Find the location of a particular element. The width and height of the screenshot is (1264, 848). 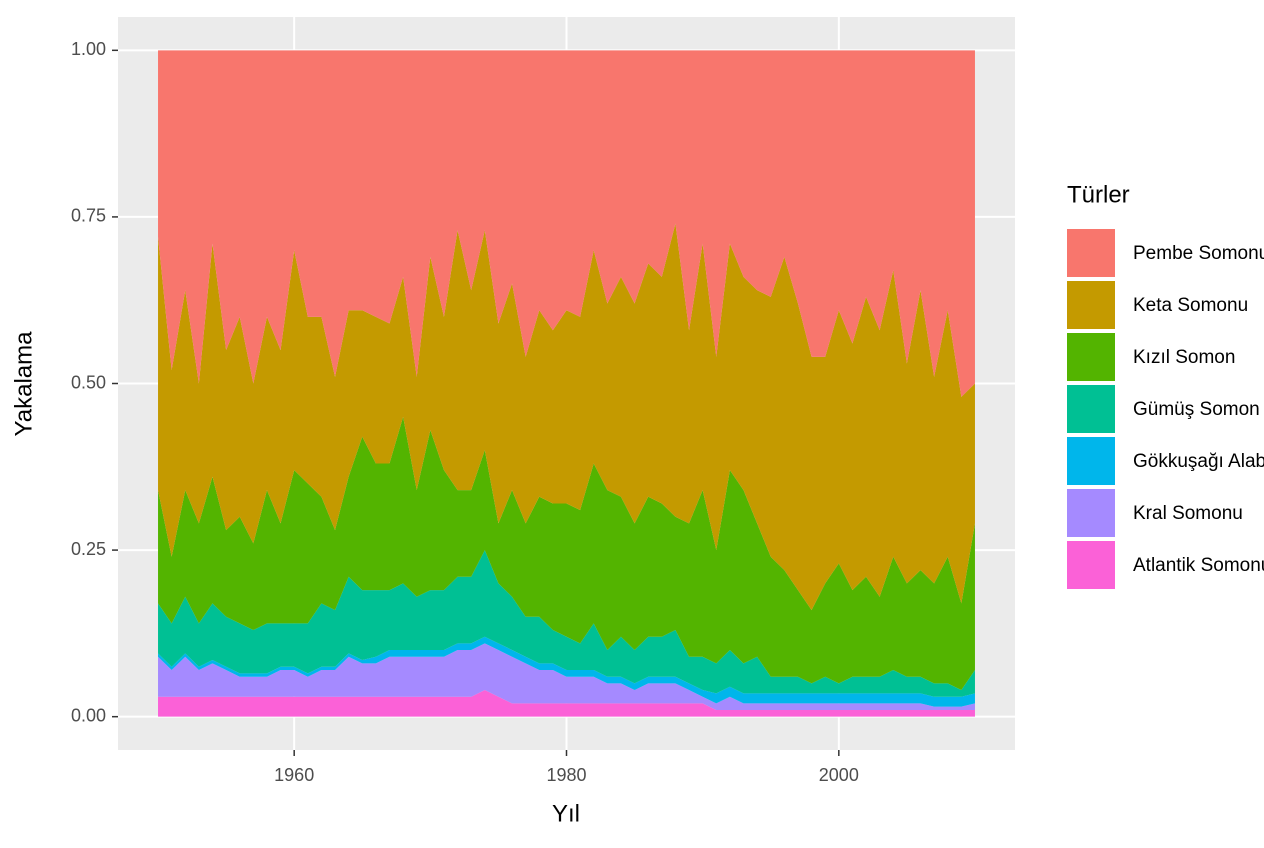

legend-label: Atlantik Somonu is located at coordinates (1198, 565).